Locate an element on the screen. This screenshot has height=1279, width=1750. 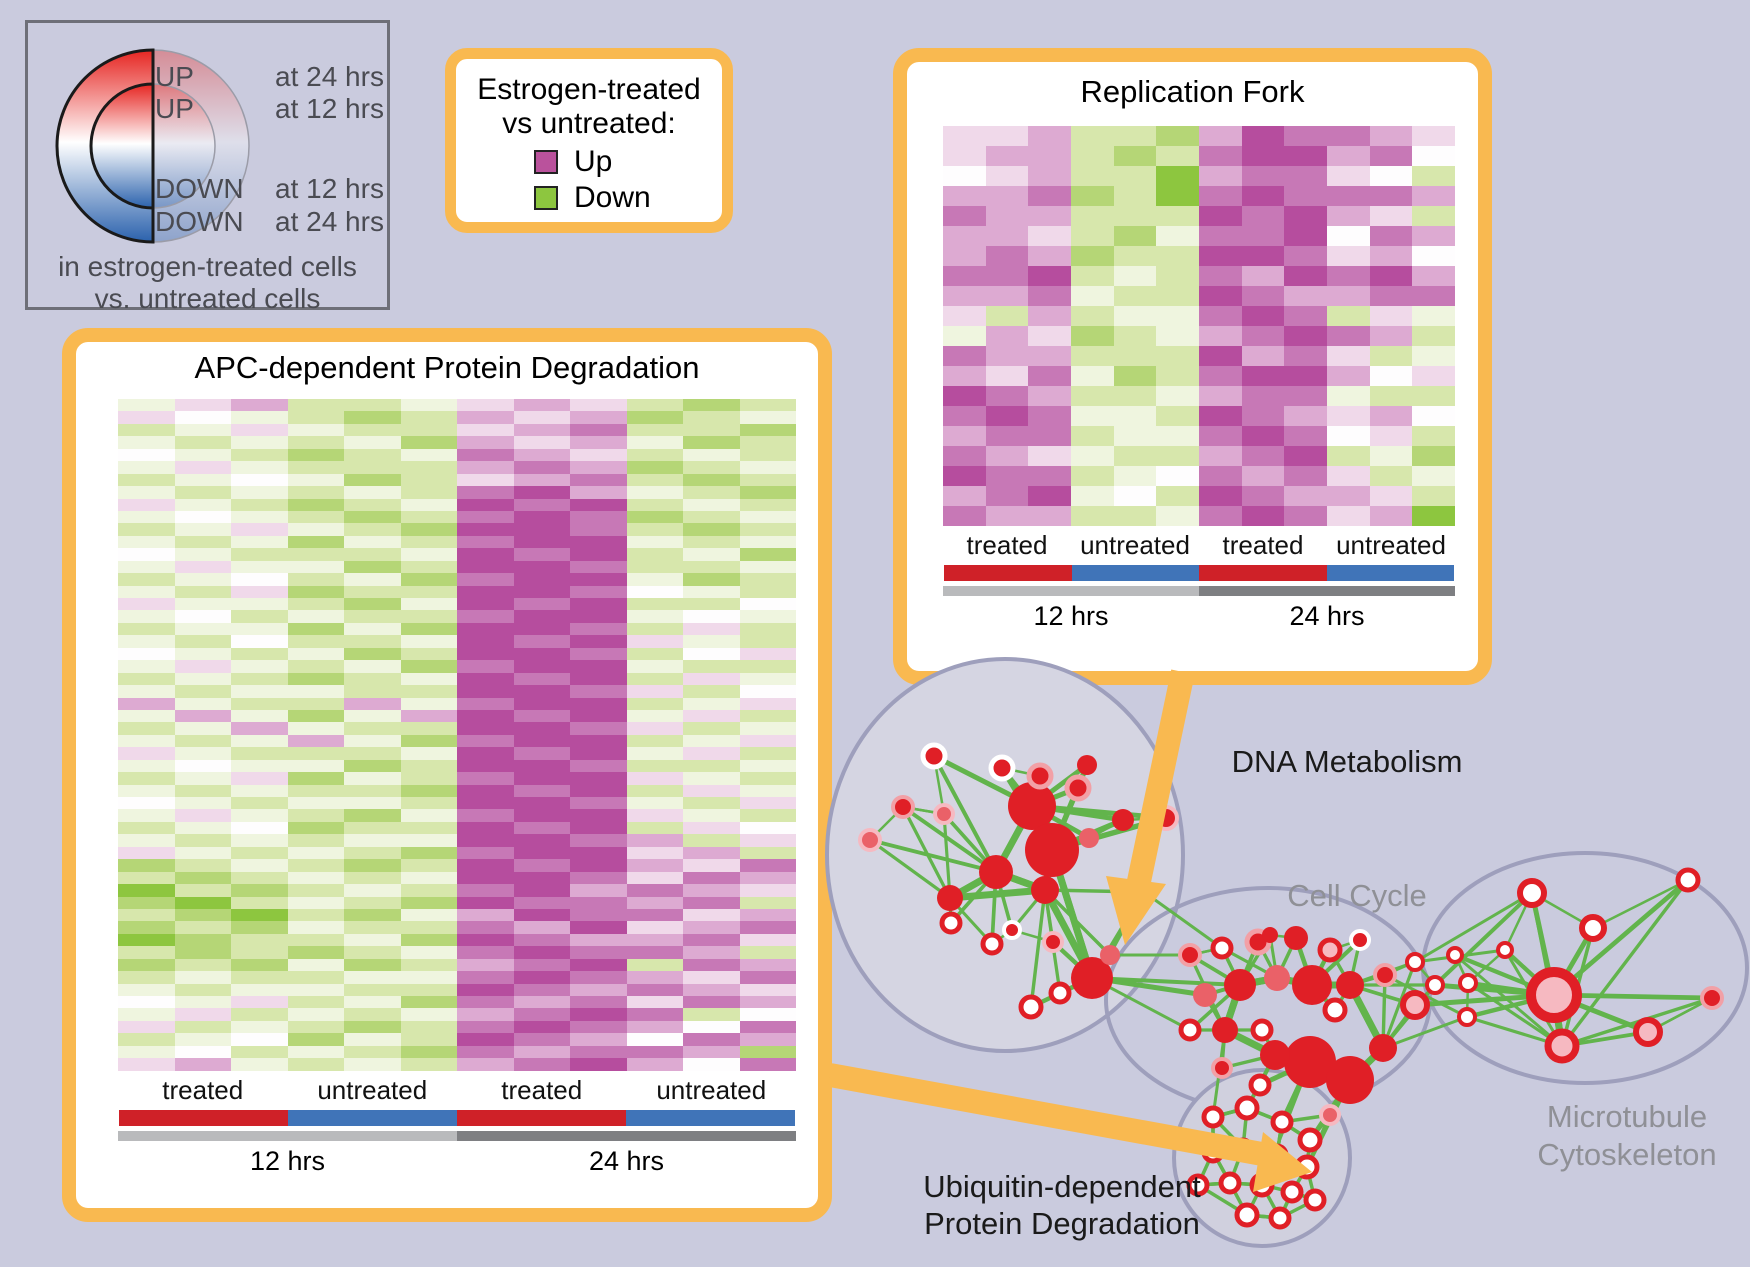
updown-legend-title-line2: vs untreated: is located at coordinates (589, 123).